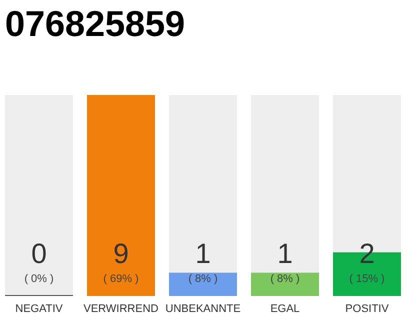 The width and height of the screenshot is (410, 320). What do you see at coordinates (39, 253) in the screenshot?
I see `annotation: 0` at bounding box center [39, 253].